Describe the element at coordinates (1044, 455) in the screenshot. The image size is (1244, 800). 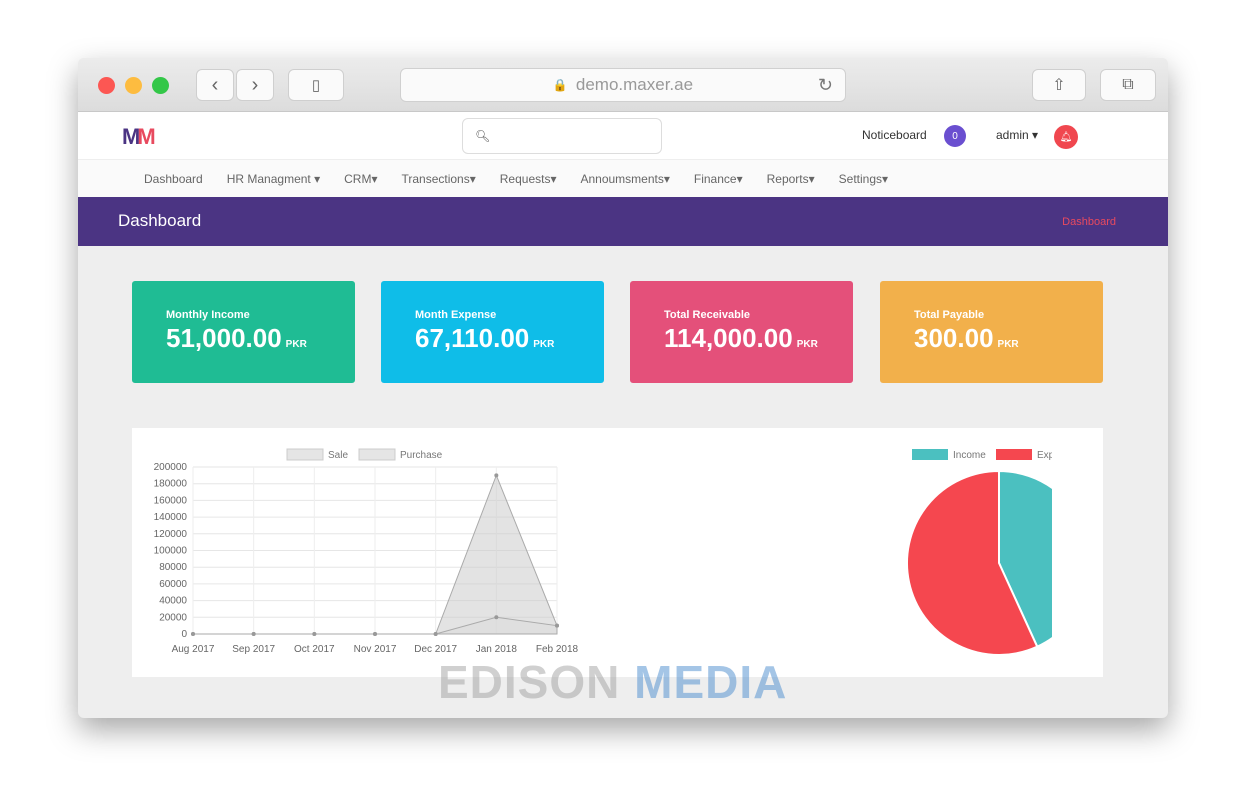
I see `legend-label: Expense` at that location.